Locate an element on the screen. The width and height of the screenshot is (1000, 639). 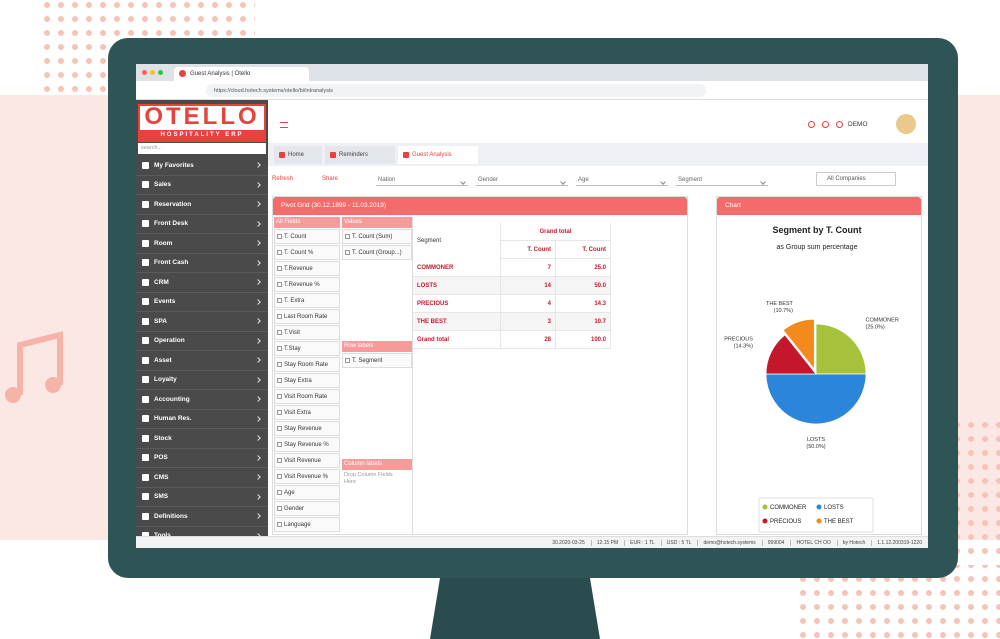
filter-select: Gender is located at coordinates (522, 180).